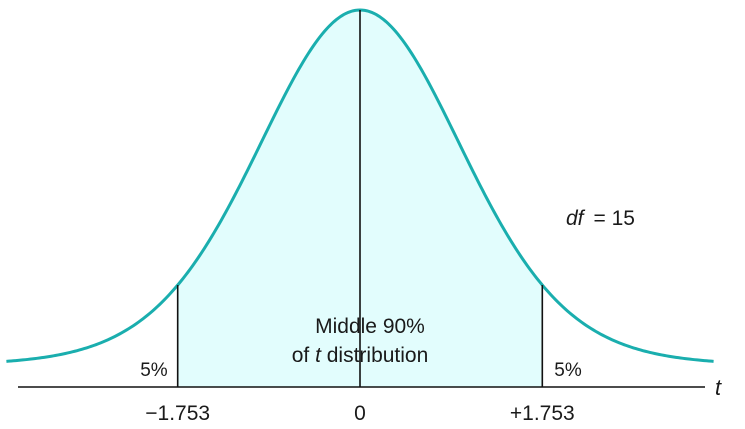 The height and width of the screenshot is (429, 745). What do you see at coordinates (177, 413) in the screenshot?
I see `tick-label-left: −1.753` at bounding box center [177, 413].